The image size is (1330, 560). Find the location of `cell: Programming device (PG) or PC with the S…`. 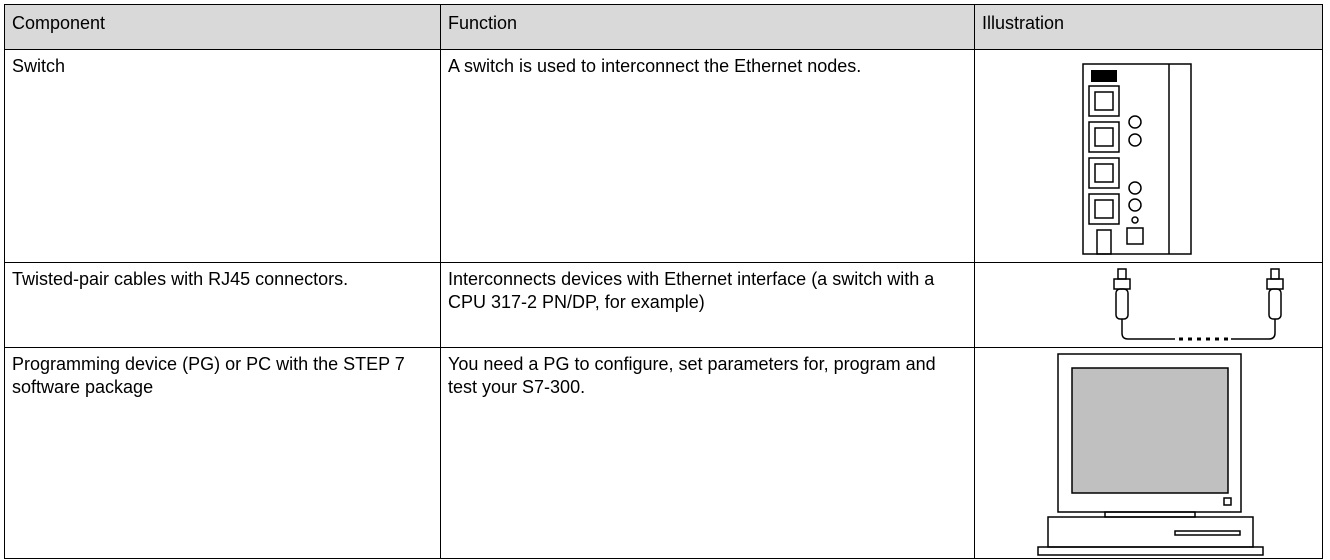

cell: Programming device (PG) or PC with the S… is located at coordinates (222, 453).